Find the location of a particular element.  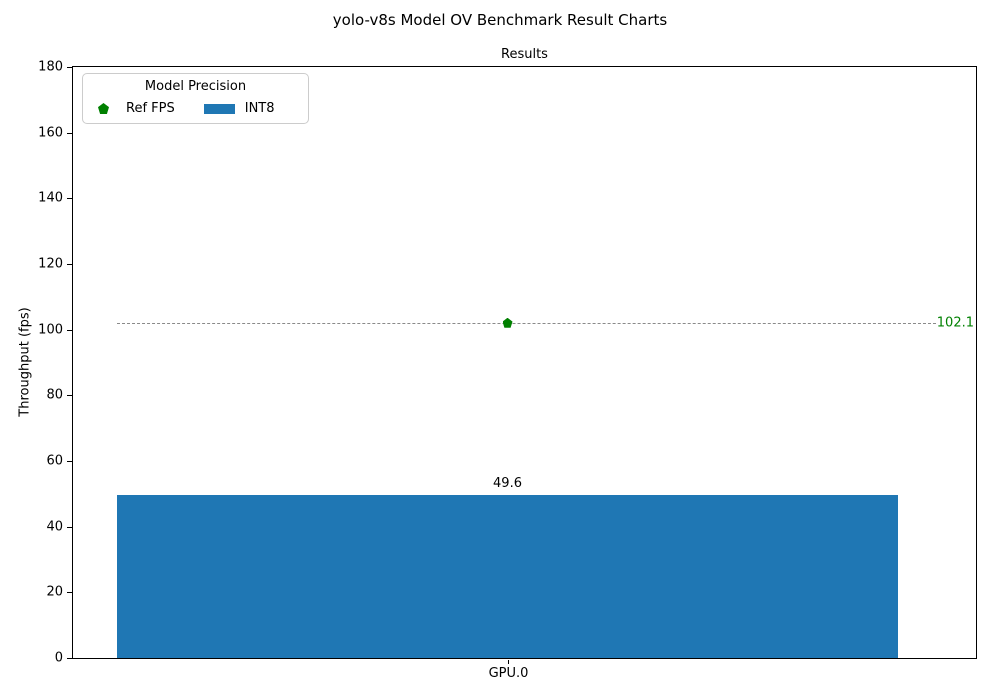

y-tick-label: 40 is located at coordinates (54, 527).